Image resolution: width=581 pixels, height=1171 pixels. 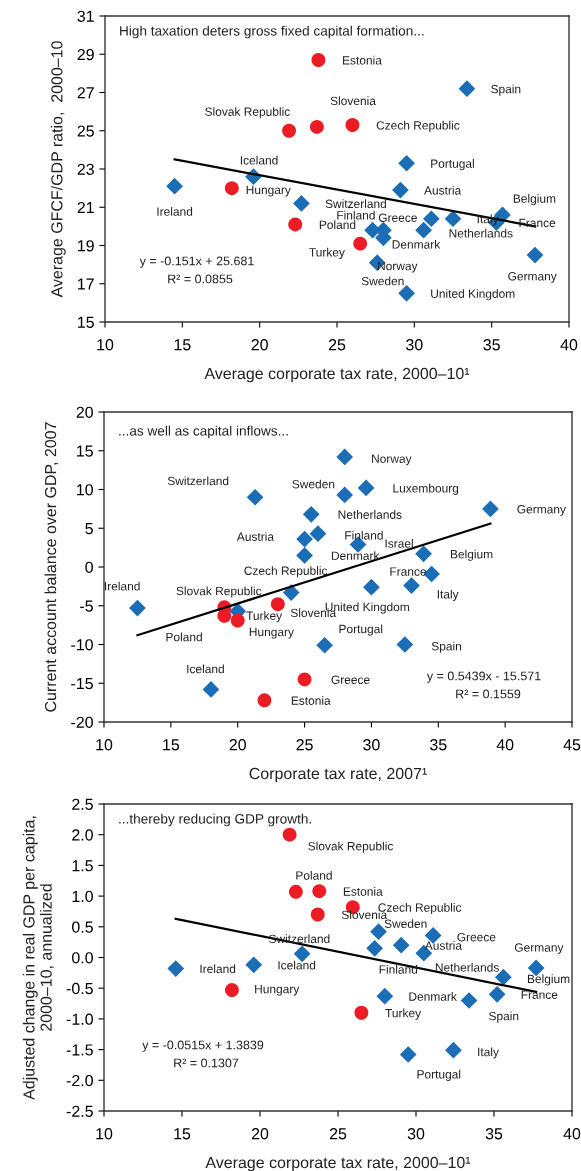 I want to click on y-tick-label: 0.0, so click(x=82, y=958).